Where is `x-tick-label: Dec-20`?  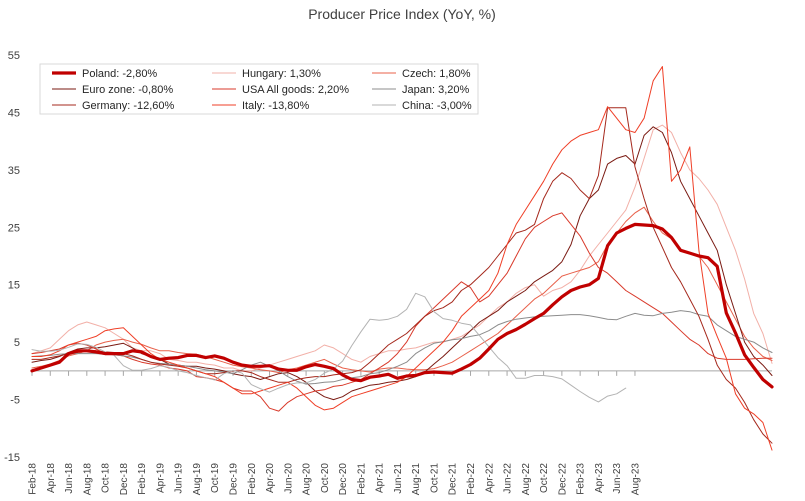
x-tick-label: Dec-20 is located at coordinates (343, 479).